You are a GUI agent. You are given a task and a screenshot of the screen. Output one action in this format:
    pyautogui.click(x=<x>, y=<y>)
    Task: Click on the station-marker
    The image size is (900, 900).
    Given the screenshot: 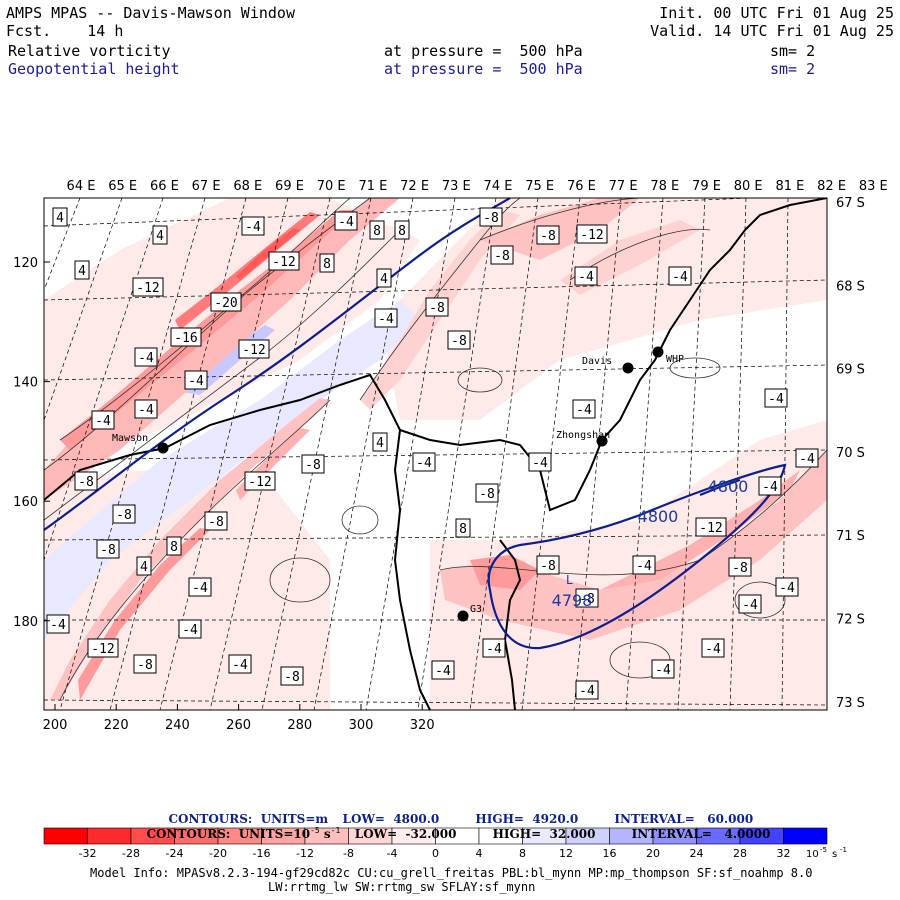 What is the action you would take?
    pyautogui.click(x=163, y=448)
    